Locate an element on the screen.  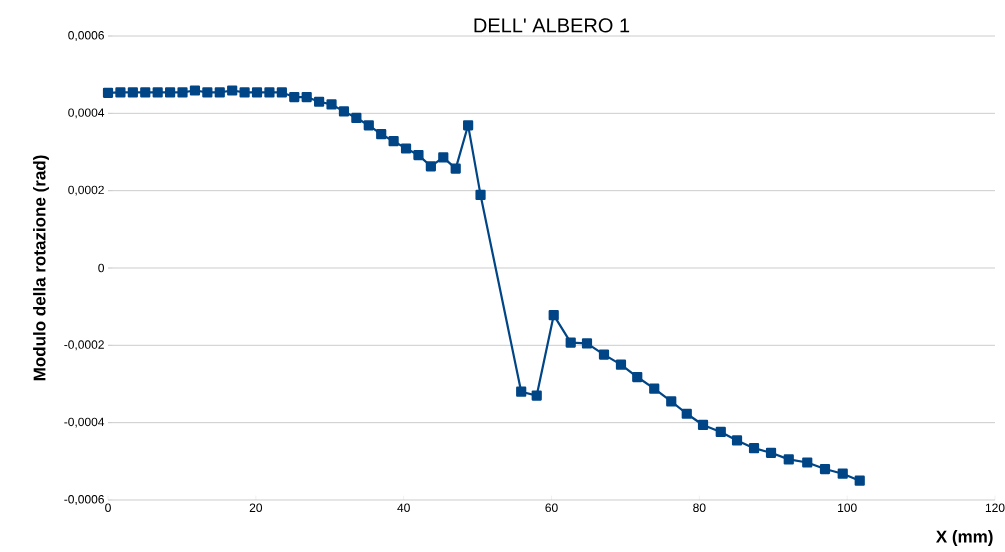
y-tick-label: -0,0002 is located at coordinates (84, 345).